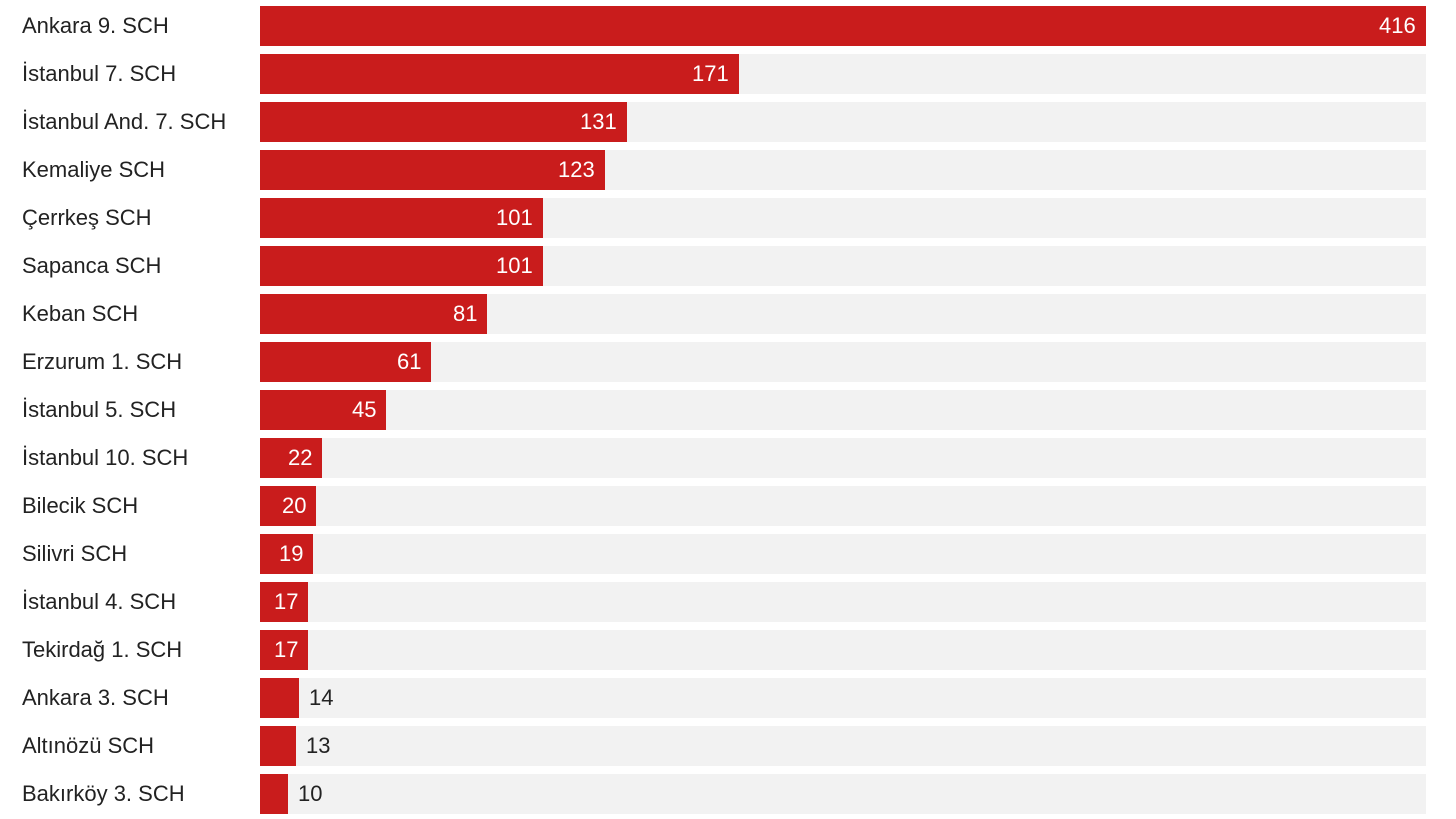 This screenshot has height=819, width=1456. What do you see at coordinates (576, 169) in the screenshot?
I see `value-label: 123` at bounding box center [576, 169].